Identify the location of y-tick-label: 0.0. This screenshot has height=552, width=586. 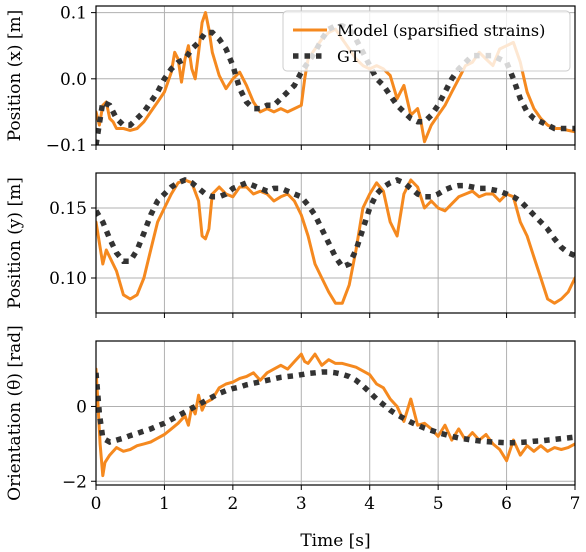
(73, 80).